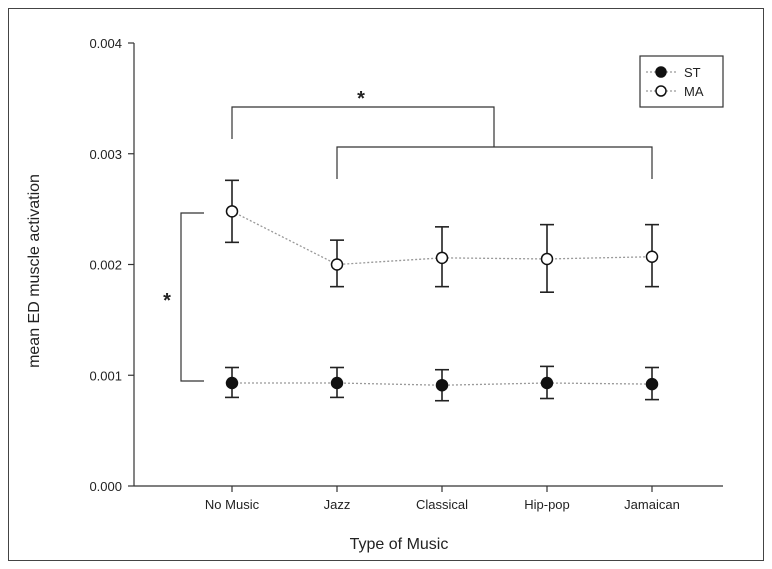 This screenshot has width=772, height=569. I want to click on x-tick-label: Hip-pop, so click(547, 504).